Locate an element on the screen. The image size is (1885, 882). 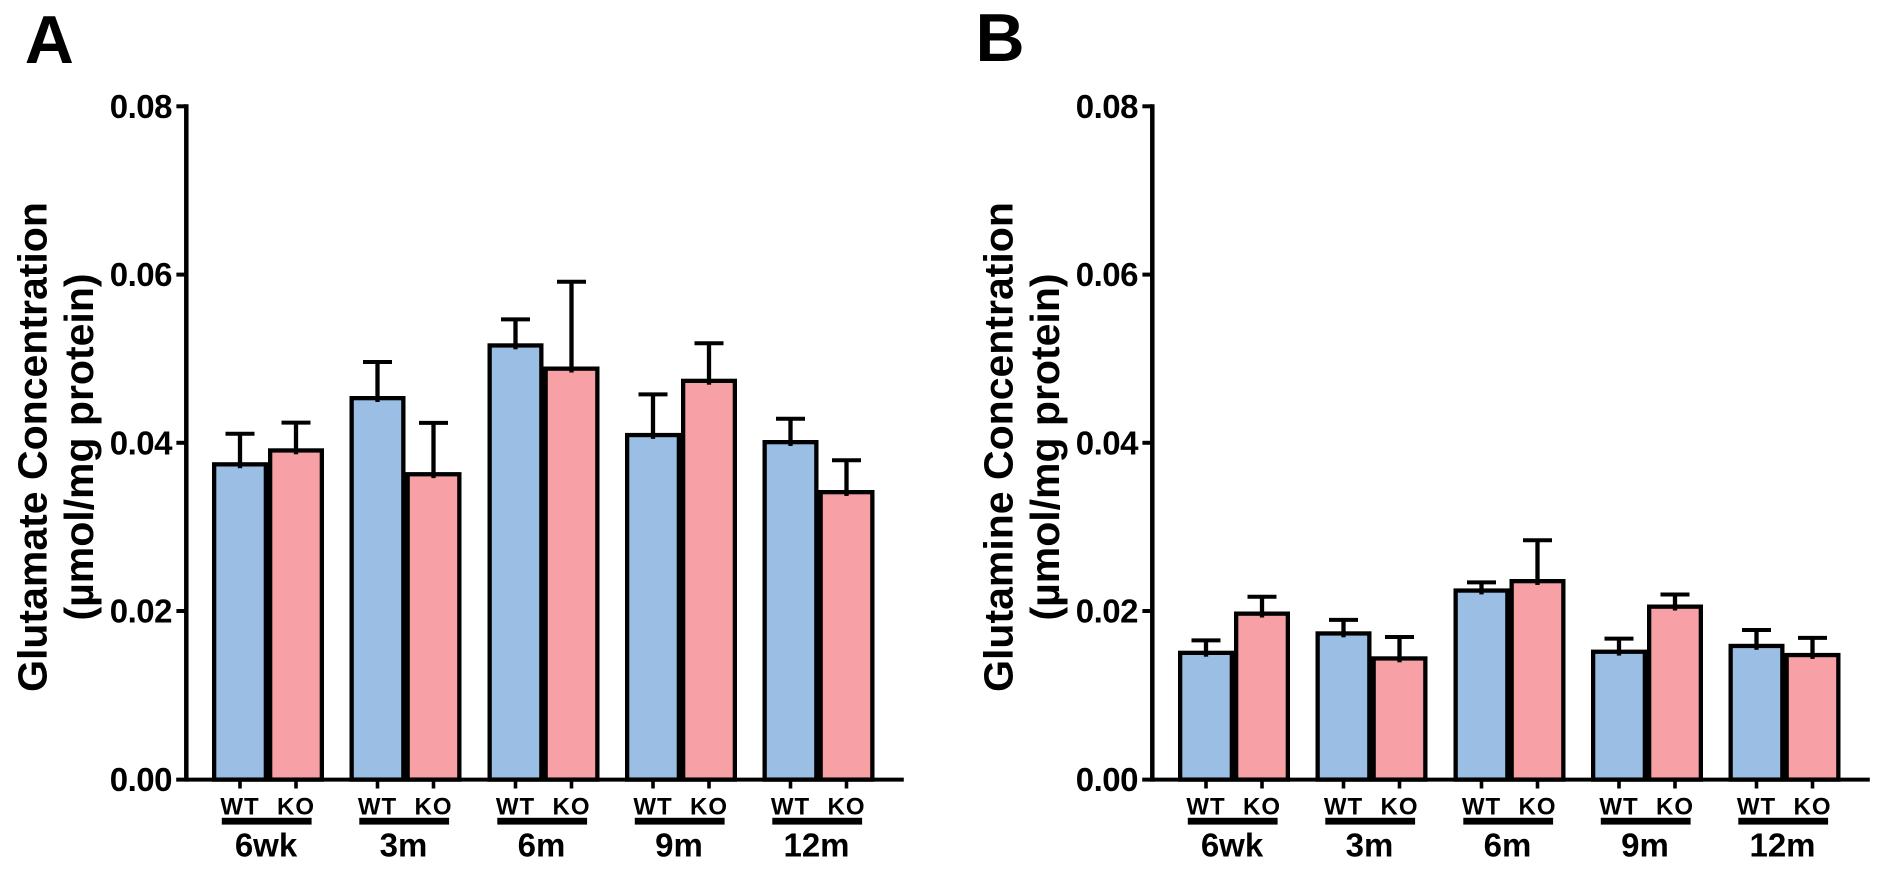
svg-text: Glutamine Concentration is located at coordinates (999, 447).